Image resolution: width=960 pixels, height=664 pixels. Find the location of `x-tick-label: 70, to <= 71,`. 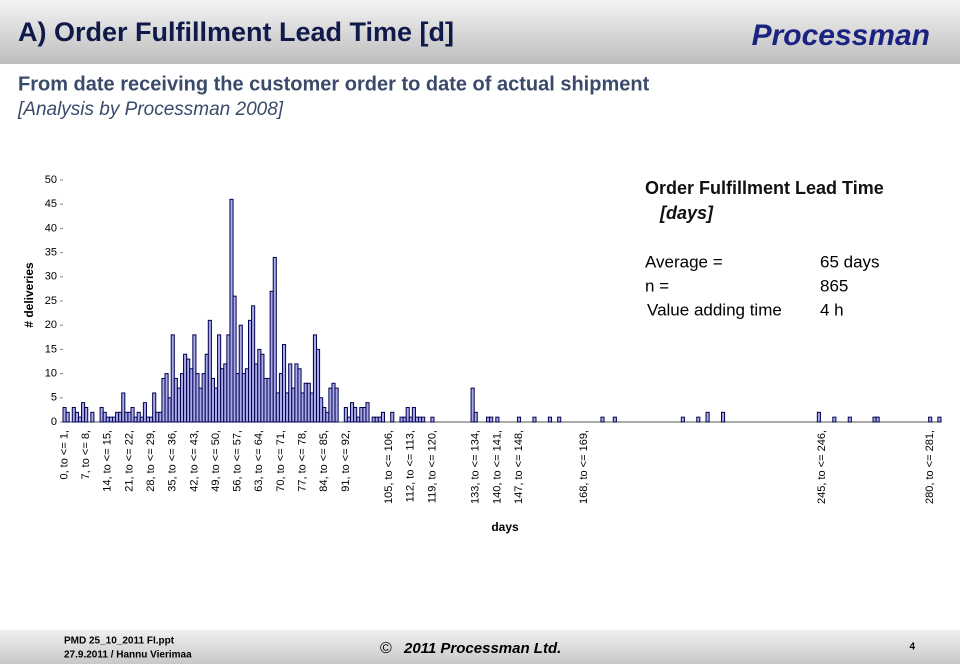

x-tick-label: 70, to <= 71, is located at coordinates (281, 461).